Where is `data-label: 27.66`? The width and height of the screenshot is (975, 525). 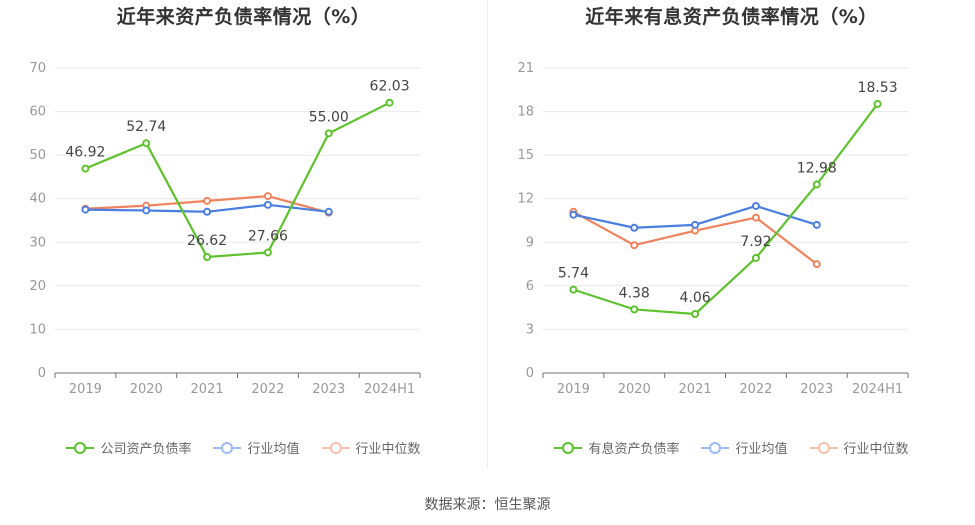 data-label: 27.66 is located at coordinates (268, 236).